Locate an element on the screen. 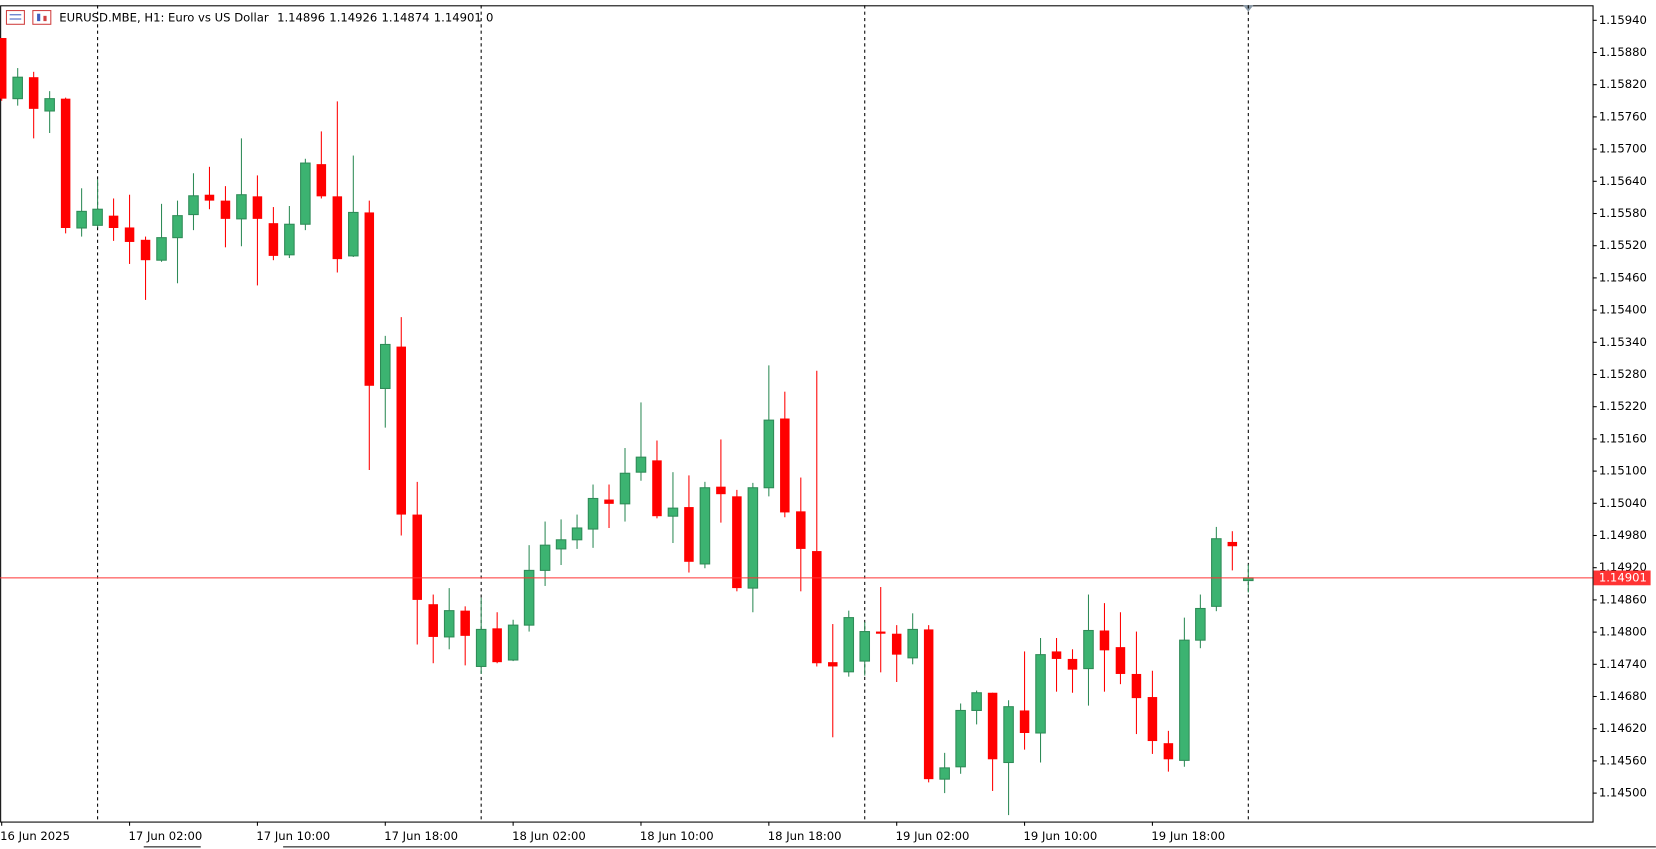 The height and width of the screenshot is (849, 1656). y-tick-label: 1.14800 is located at coordinates (1623, 632).